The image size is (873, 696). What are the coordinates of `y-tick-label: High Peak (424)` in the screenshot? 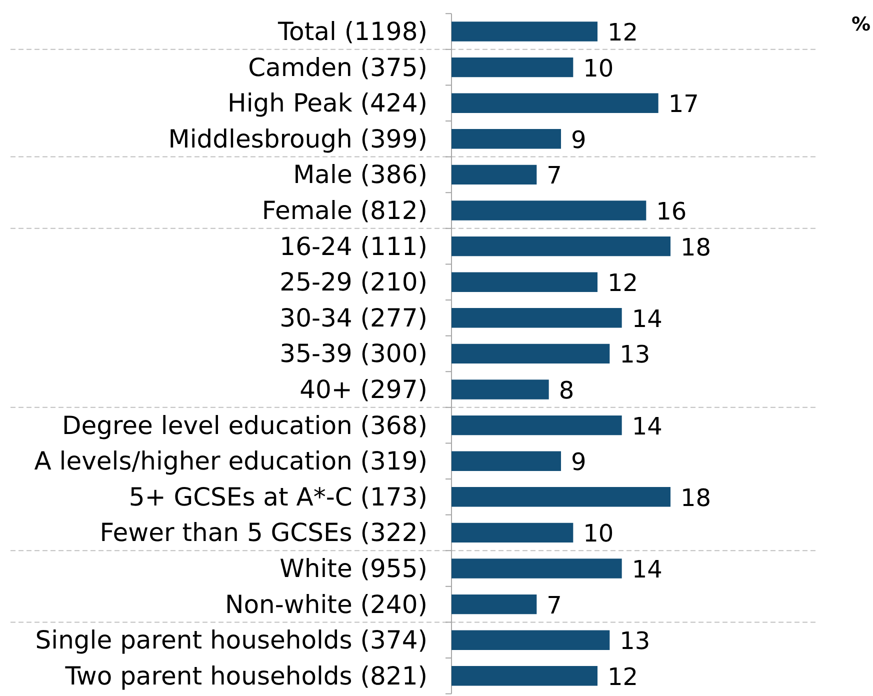 It's located at (328, 103).